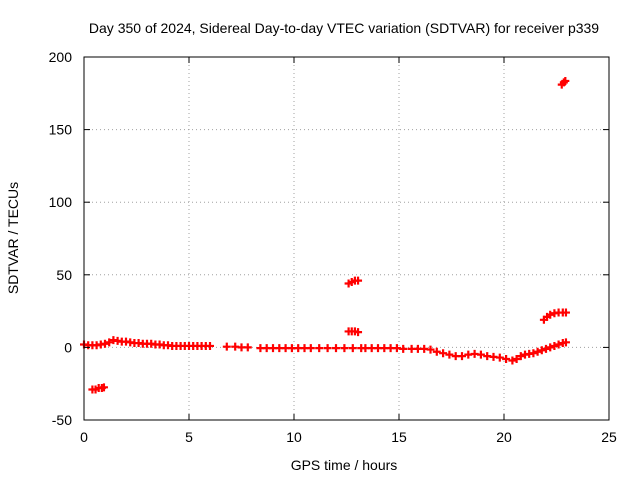 The height and width of the screenshot is (480, 640). Describe the element at coordinates (84, 437) in the screenshot. I see `x-tick-label: 0` at that location.